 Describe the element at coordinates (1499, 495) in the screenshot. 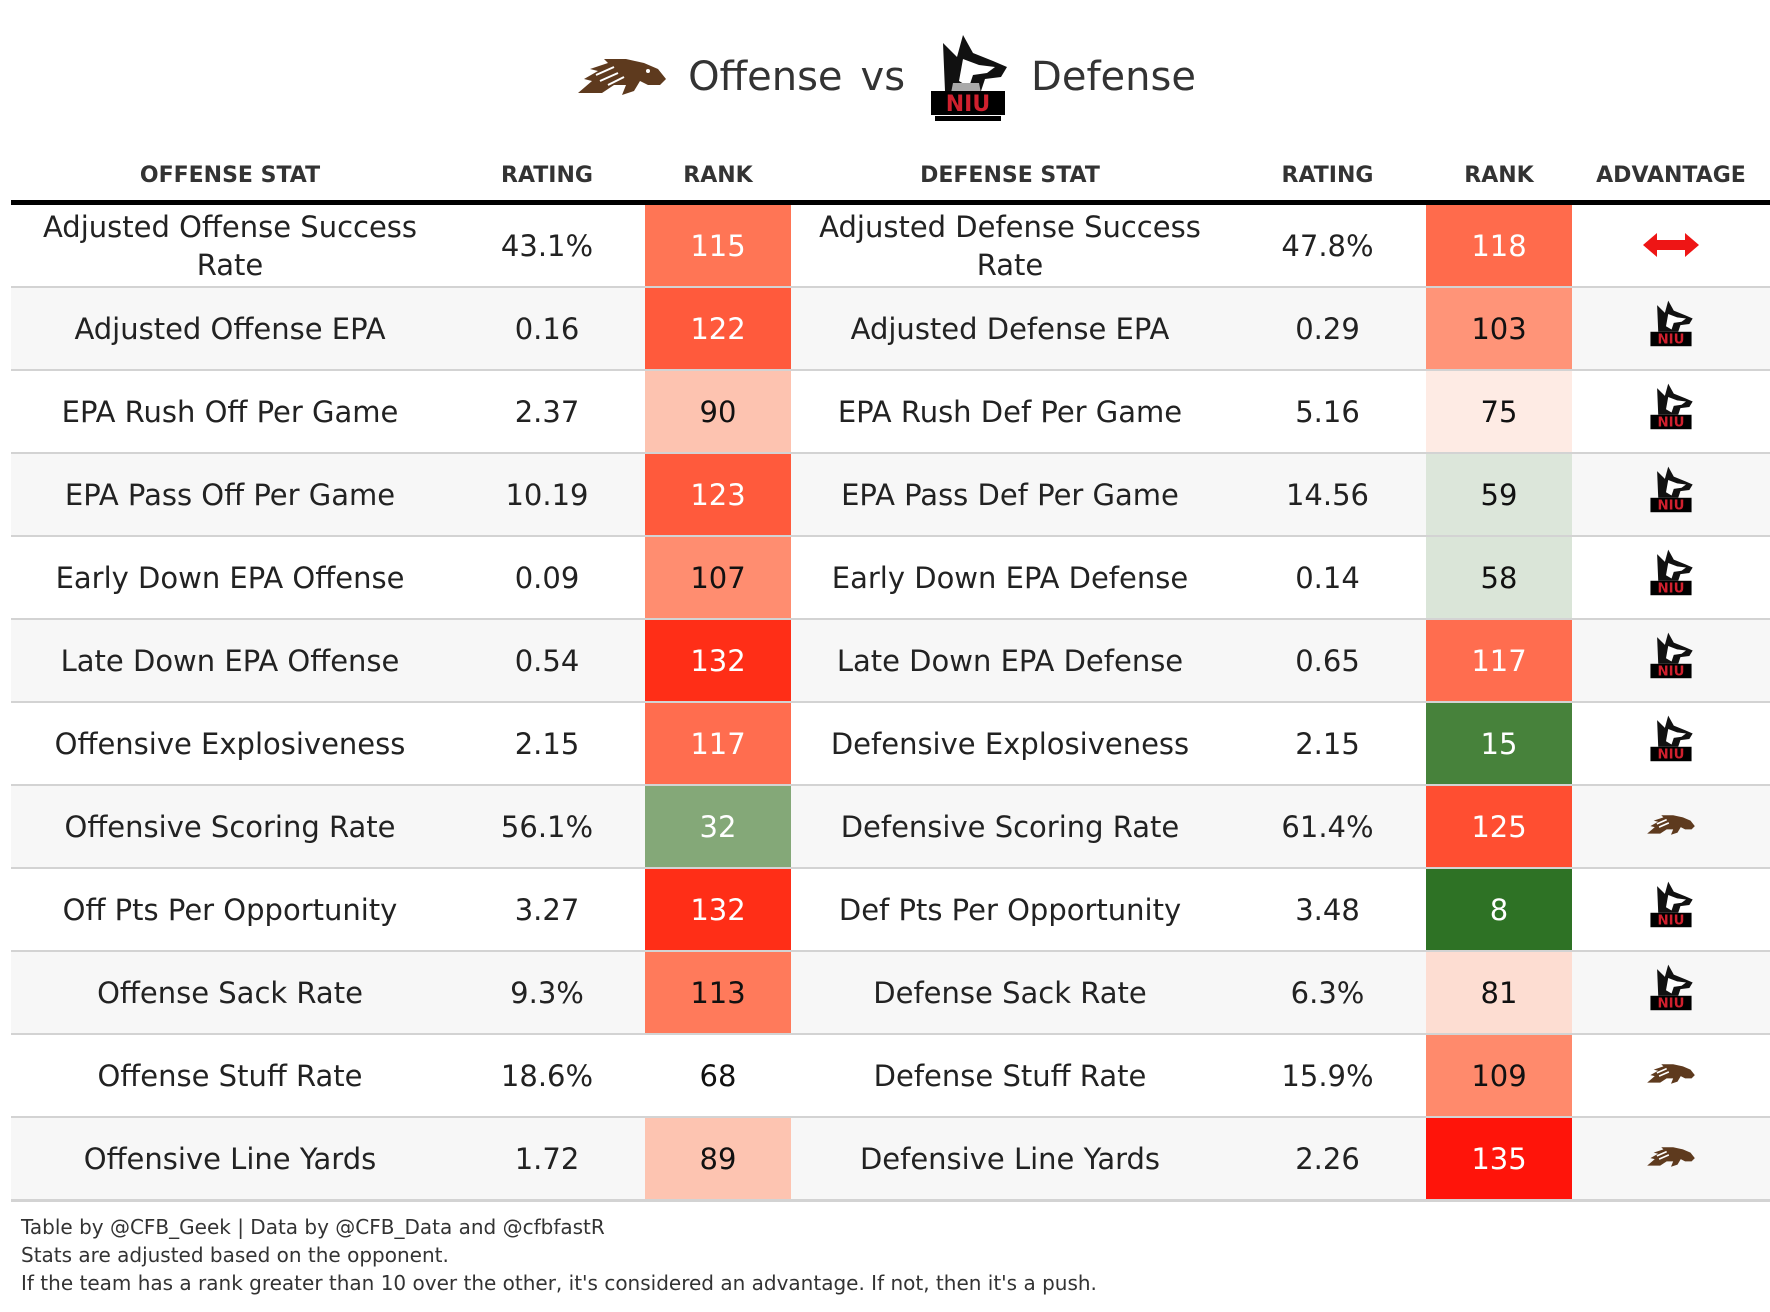

I see `defense-rank-cell: 59` at that location.